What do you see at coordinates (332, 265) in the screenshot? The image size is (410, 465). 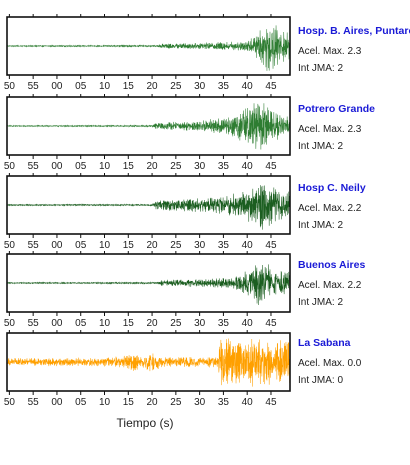 I see `station-name: Buenos Aires` at bounding box center [332, 265].